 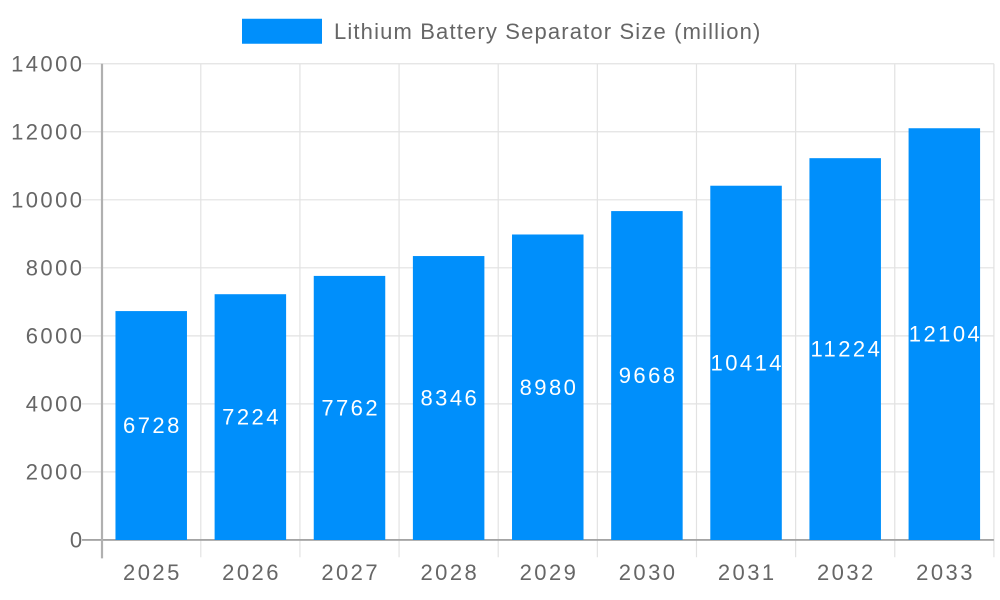 What do you see at coordinates (152, 572) in the screenshot?
I see `svg-text: 2025` at bounding box center [152, 572].